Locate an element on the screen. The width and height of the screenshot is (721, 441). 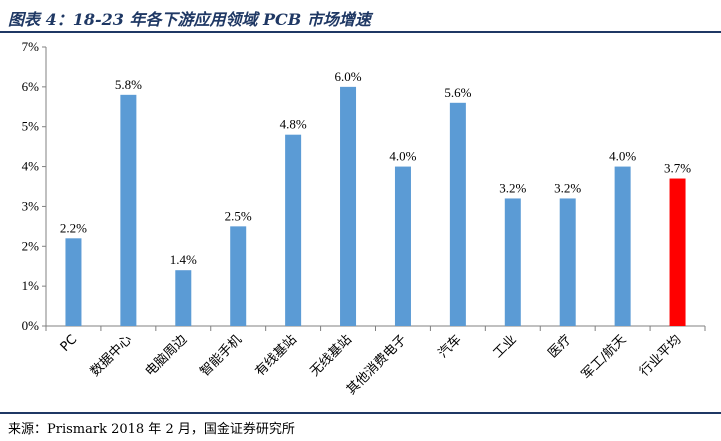
x-tick-label: 无线基站 is located at coordinates (330, 355).